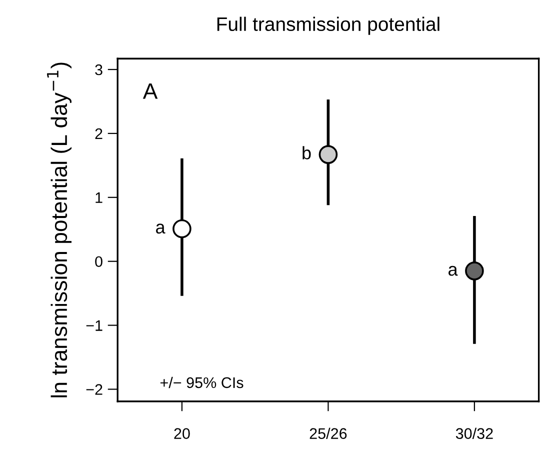 This screenshot has height=451, width=547. Describe the element at coordinates (328, 433) in the screenshot. I see `x-tick-label: 25/26` at that location.